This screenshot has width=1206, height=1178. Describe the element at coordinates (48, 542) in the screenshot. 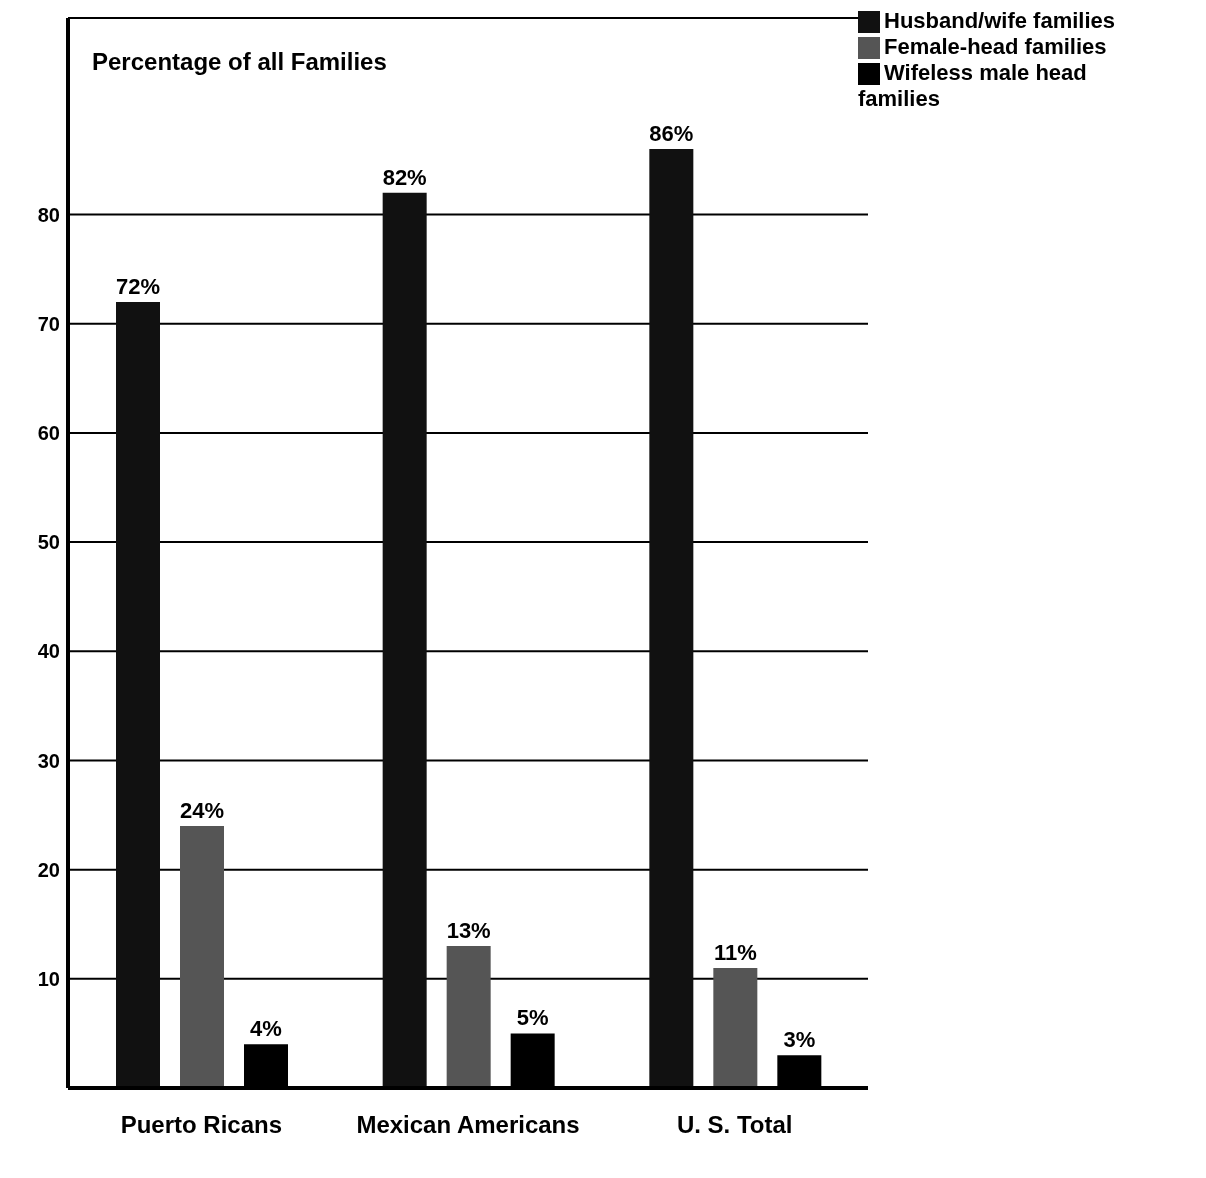

I see `y-tick-label: 50` at that location.